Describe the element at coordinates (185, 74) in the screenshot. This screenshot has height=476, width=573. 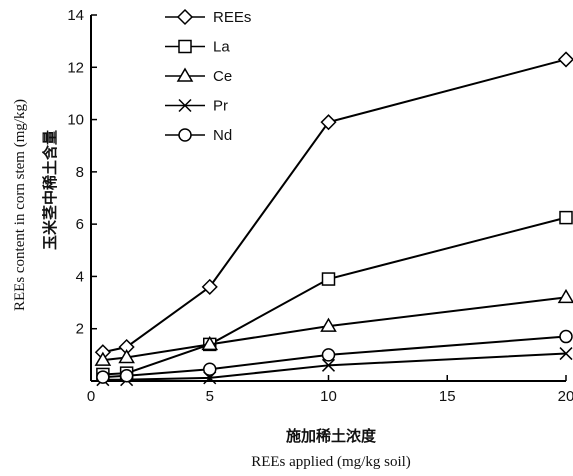
I see `legend-marker-ce` at that location.